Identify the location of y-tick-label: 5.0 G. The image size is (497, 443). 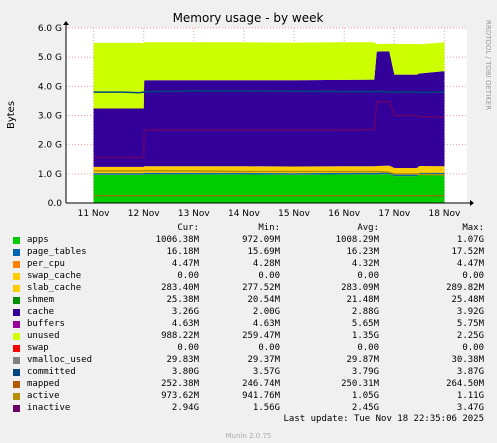
(50, 58).